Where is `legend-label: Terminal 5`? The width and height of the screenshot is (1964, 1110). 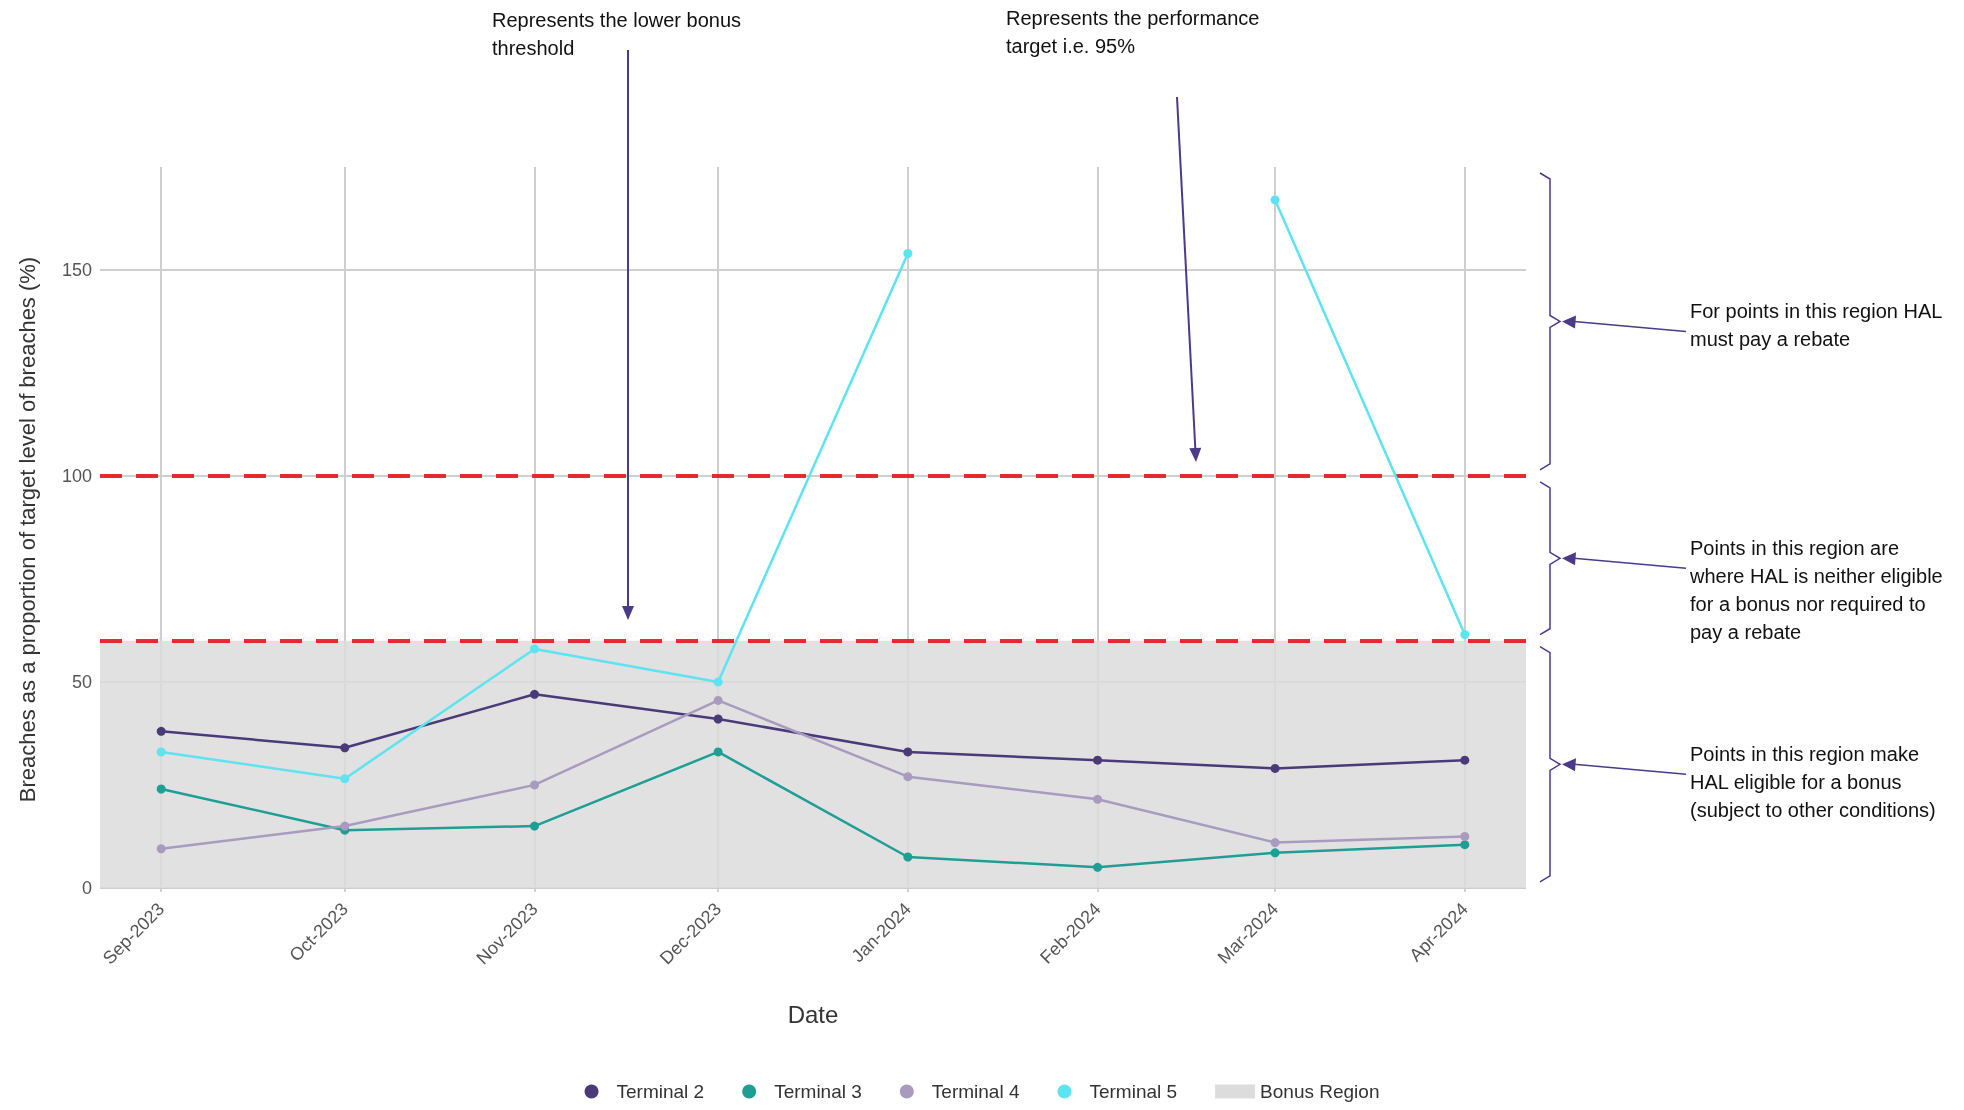
legend-label: Terminal 5 is located at coordinates (1133, 1091).